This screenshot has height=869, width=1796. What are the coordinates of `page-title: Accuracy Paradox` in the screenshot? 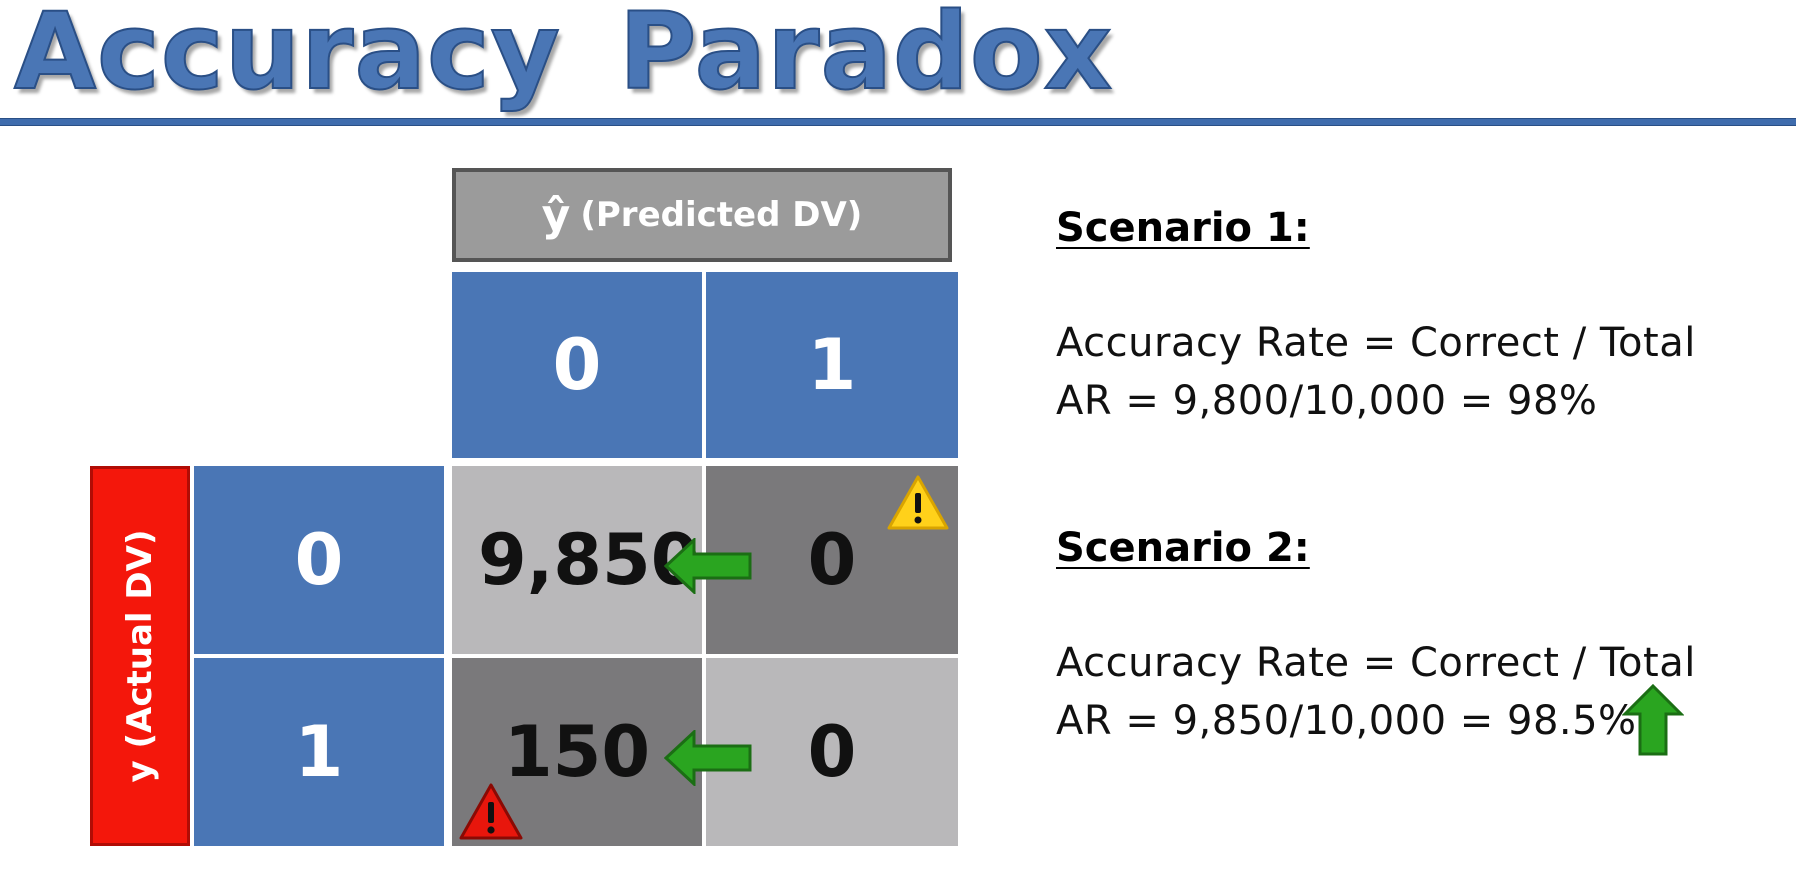 It's located at (563, 56).